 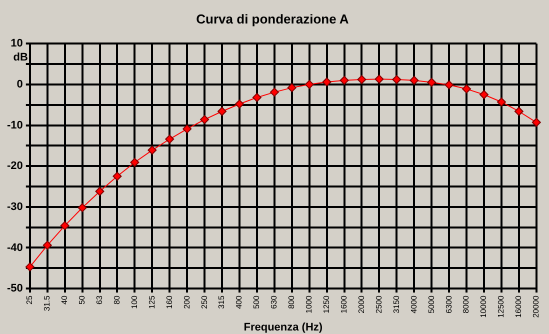 I want to click on x-tick-label: 1250, so click(x=327, y=304).